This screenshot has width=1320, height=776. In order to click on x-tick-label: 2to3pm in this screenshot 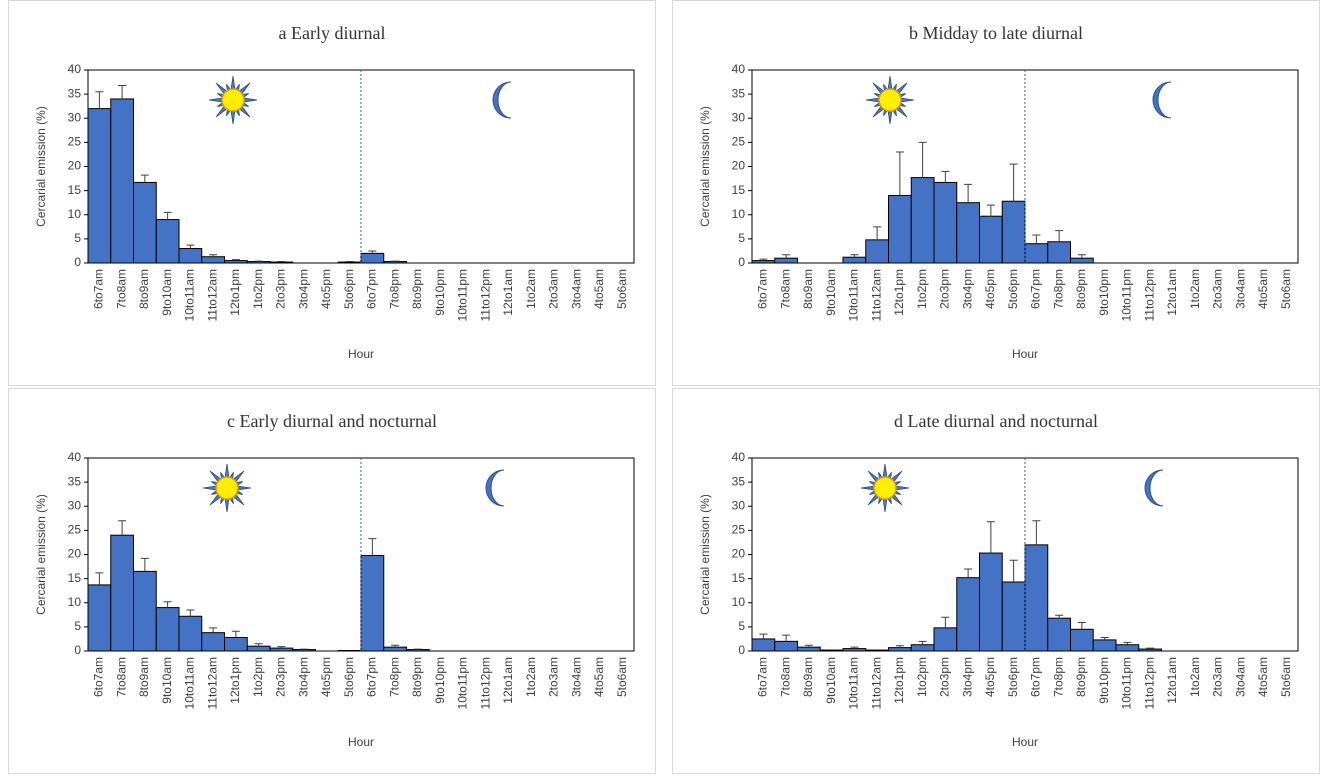, I will do `click(281, 289)`.